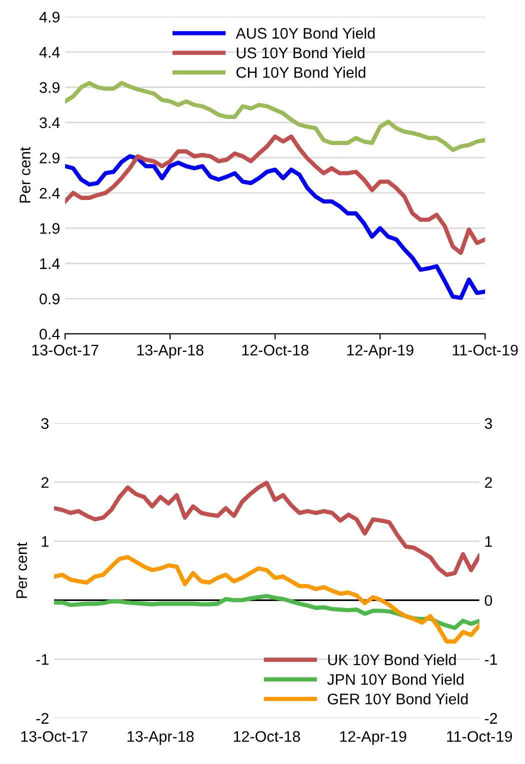  Describe the element at coordinates (305, 33) in the screenshot. I see `legend-label: AUS 10Y Bond Yield` at that location.